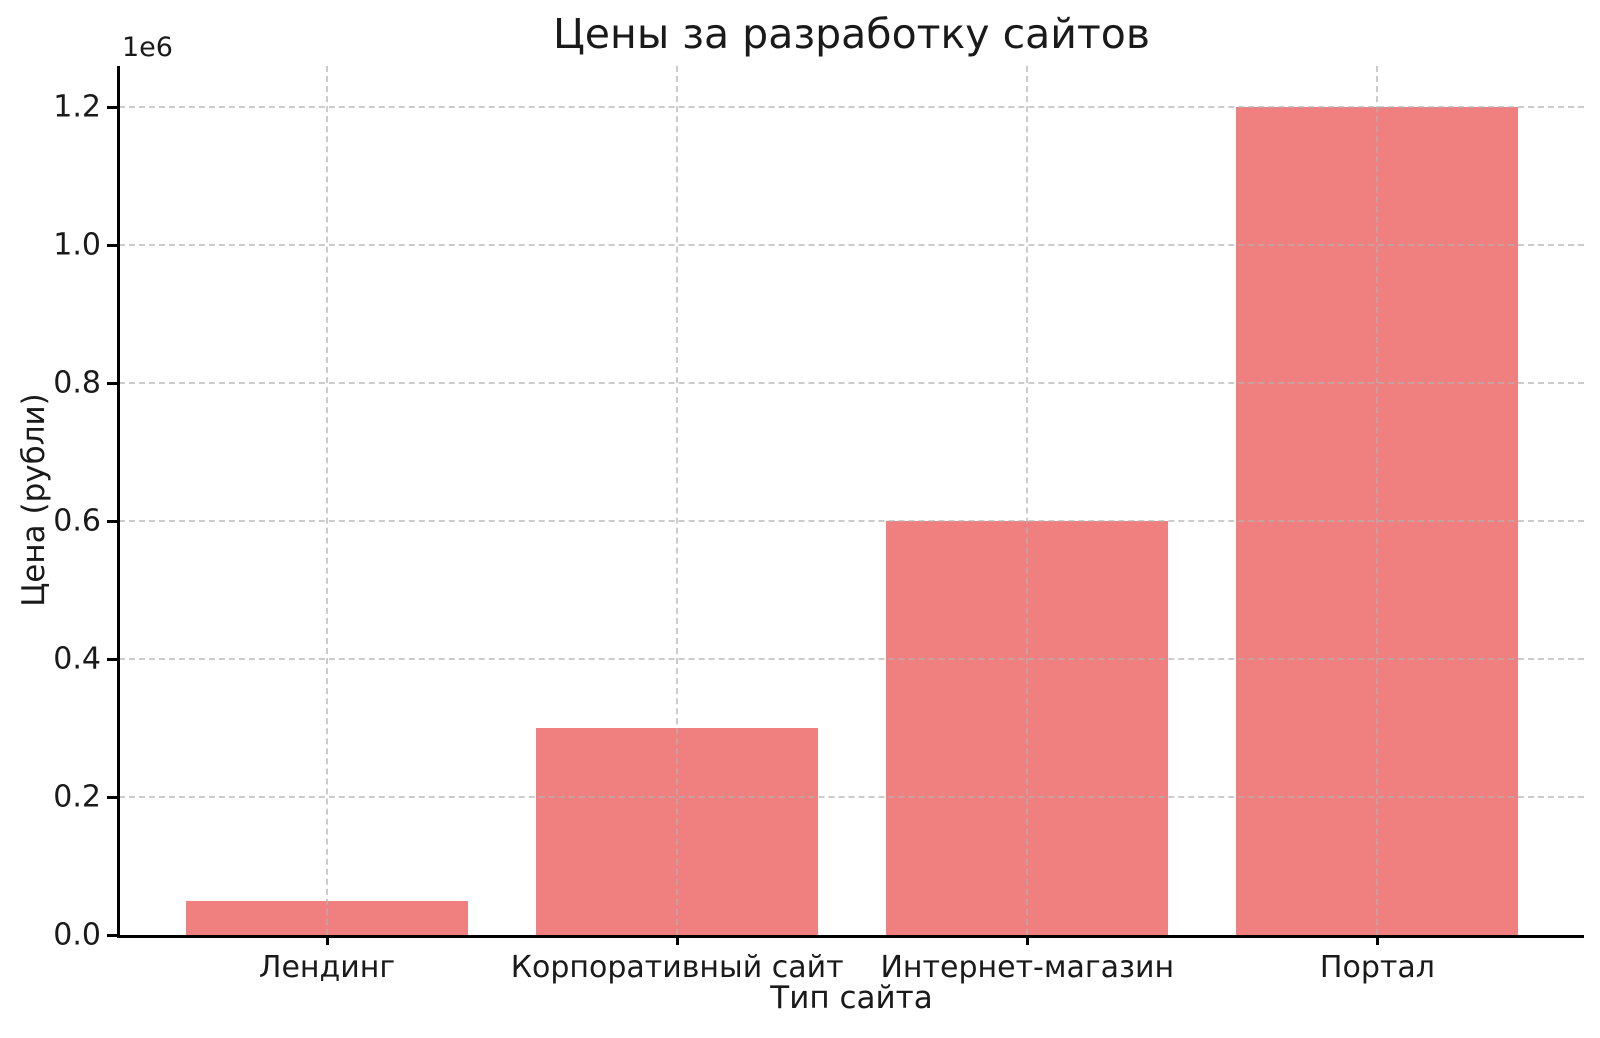  What do you see at coordinates (77, 107) in the screenshot?
I see `y-tick-label: 1.2` at bounding box center [77, 107].